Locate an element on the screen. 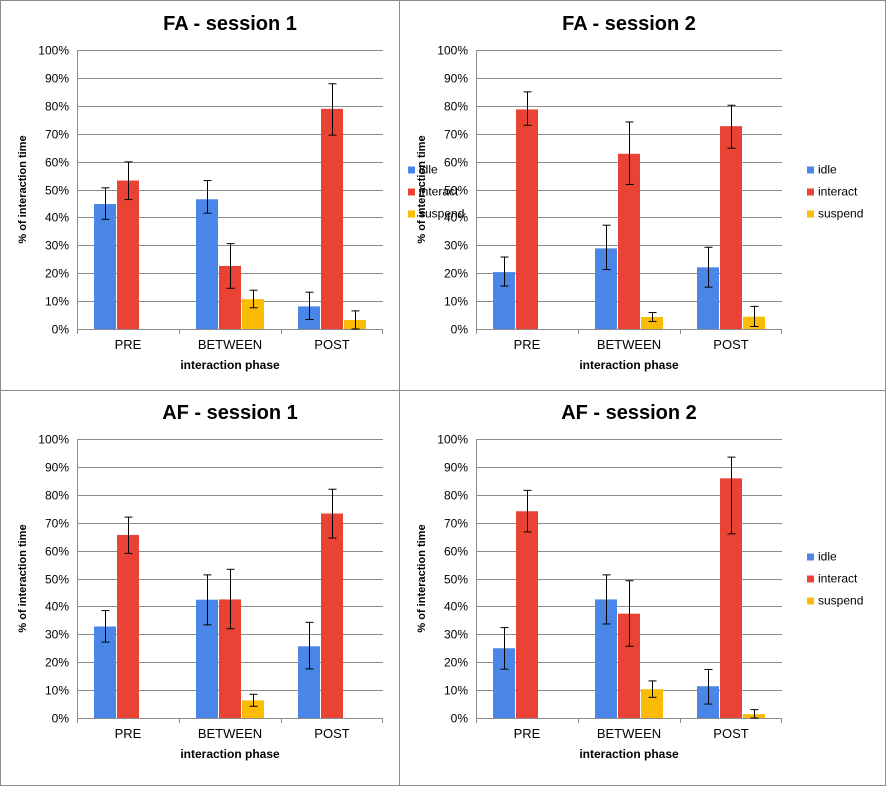  chart-title: AF - session 2 is located at coordinates (629, 413).